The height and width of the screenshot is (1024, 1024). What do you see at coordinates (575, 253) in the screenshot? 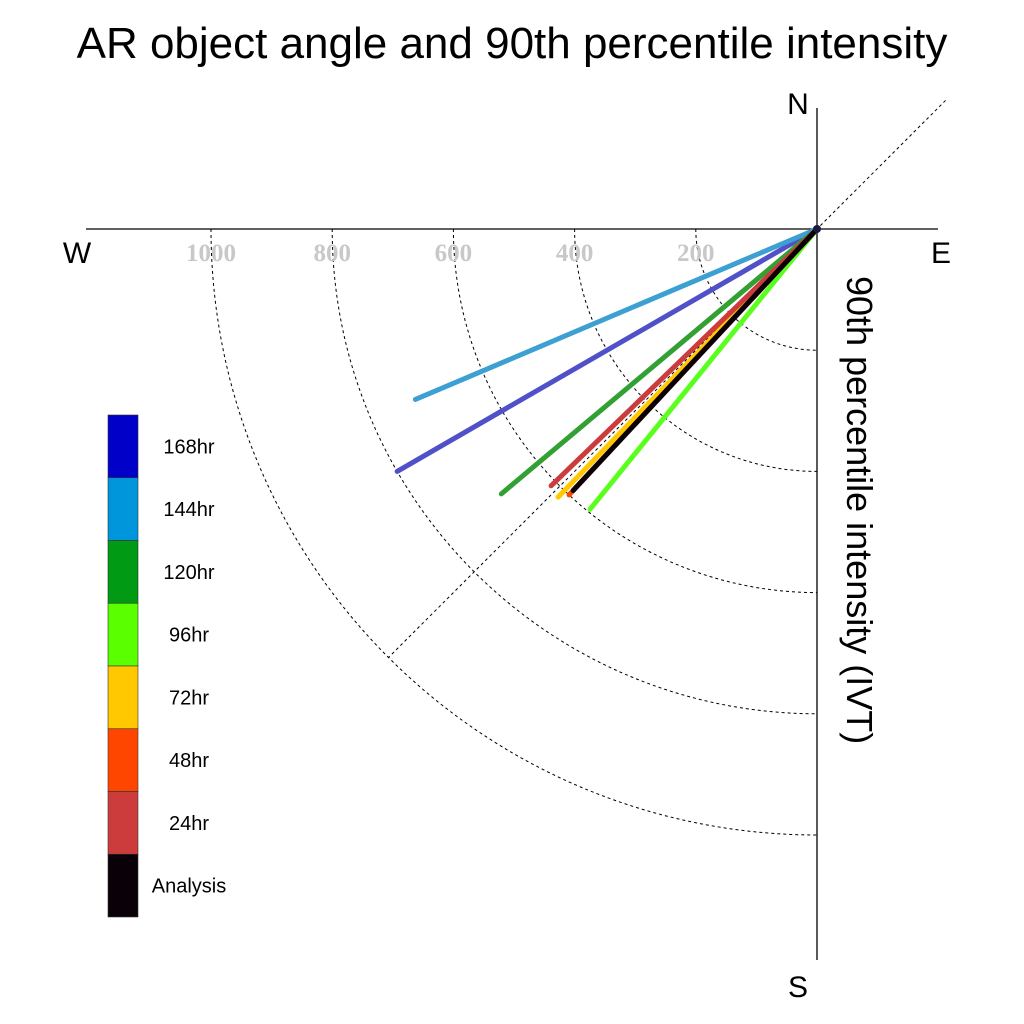
I see `radial-tick-label: 400` at bounding box center [575, 253].